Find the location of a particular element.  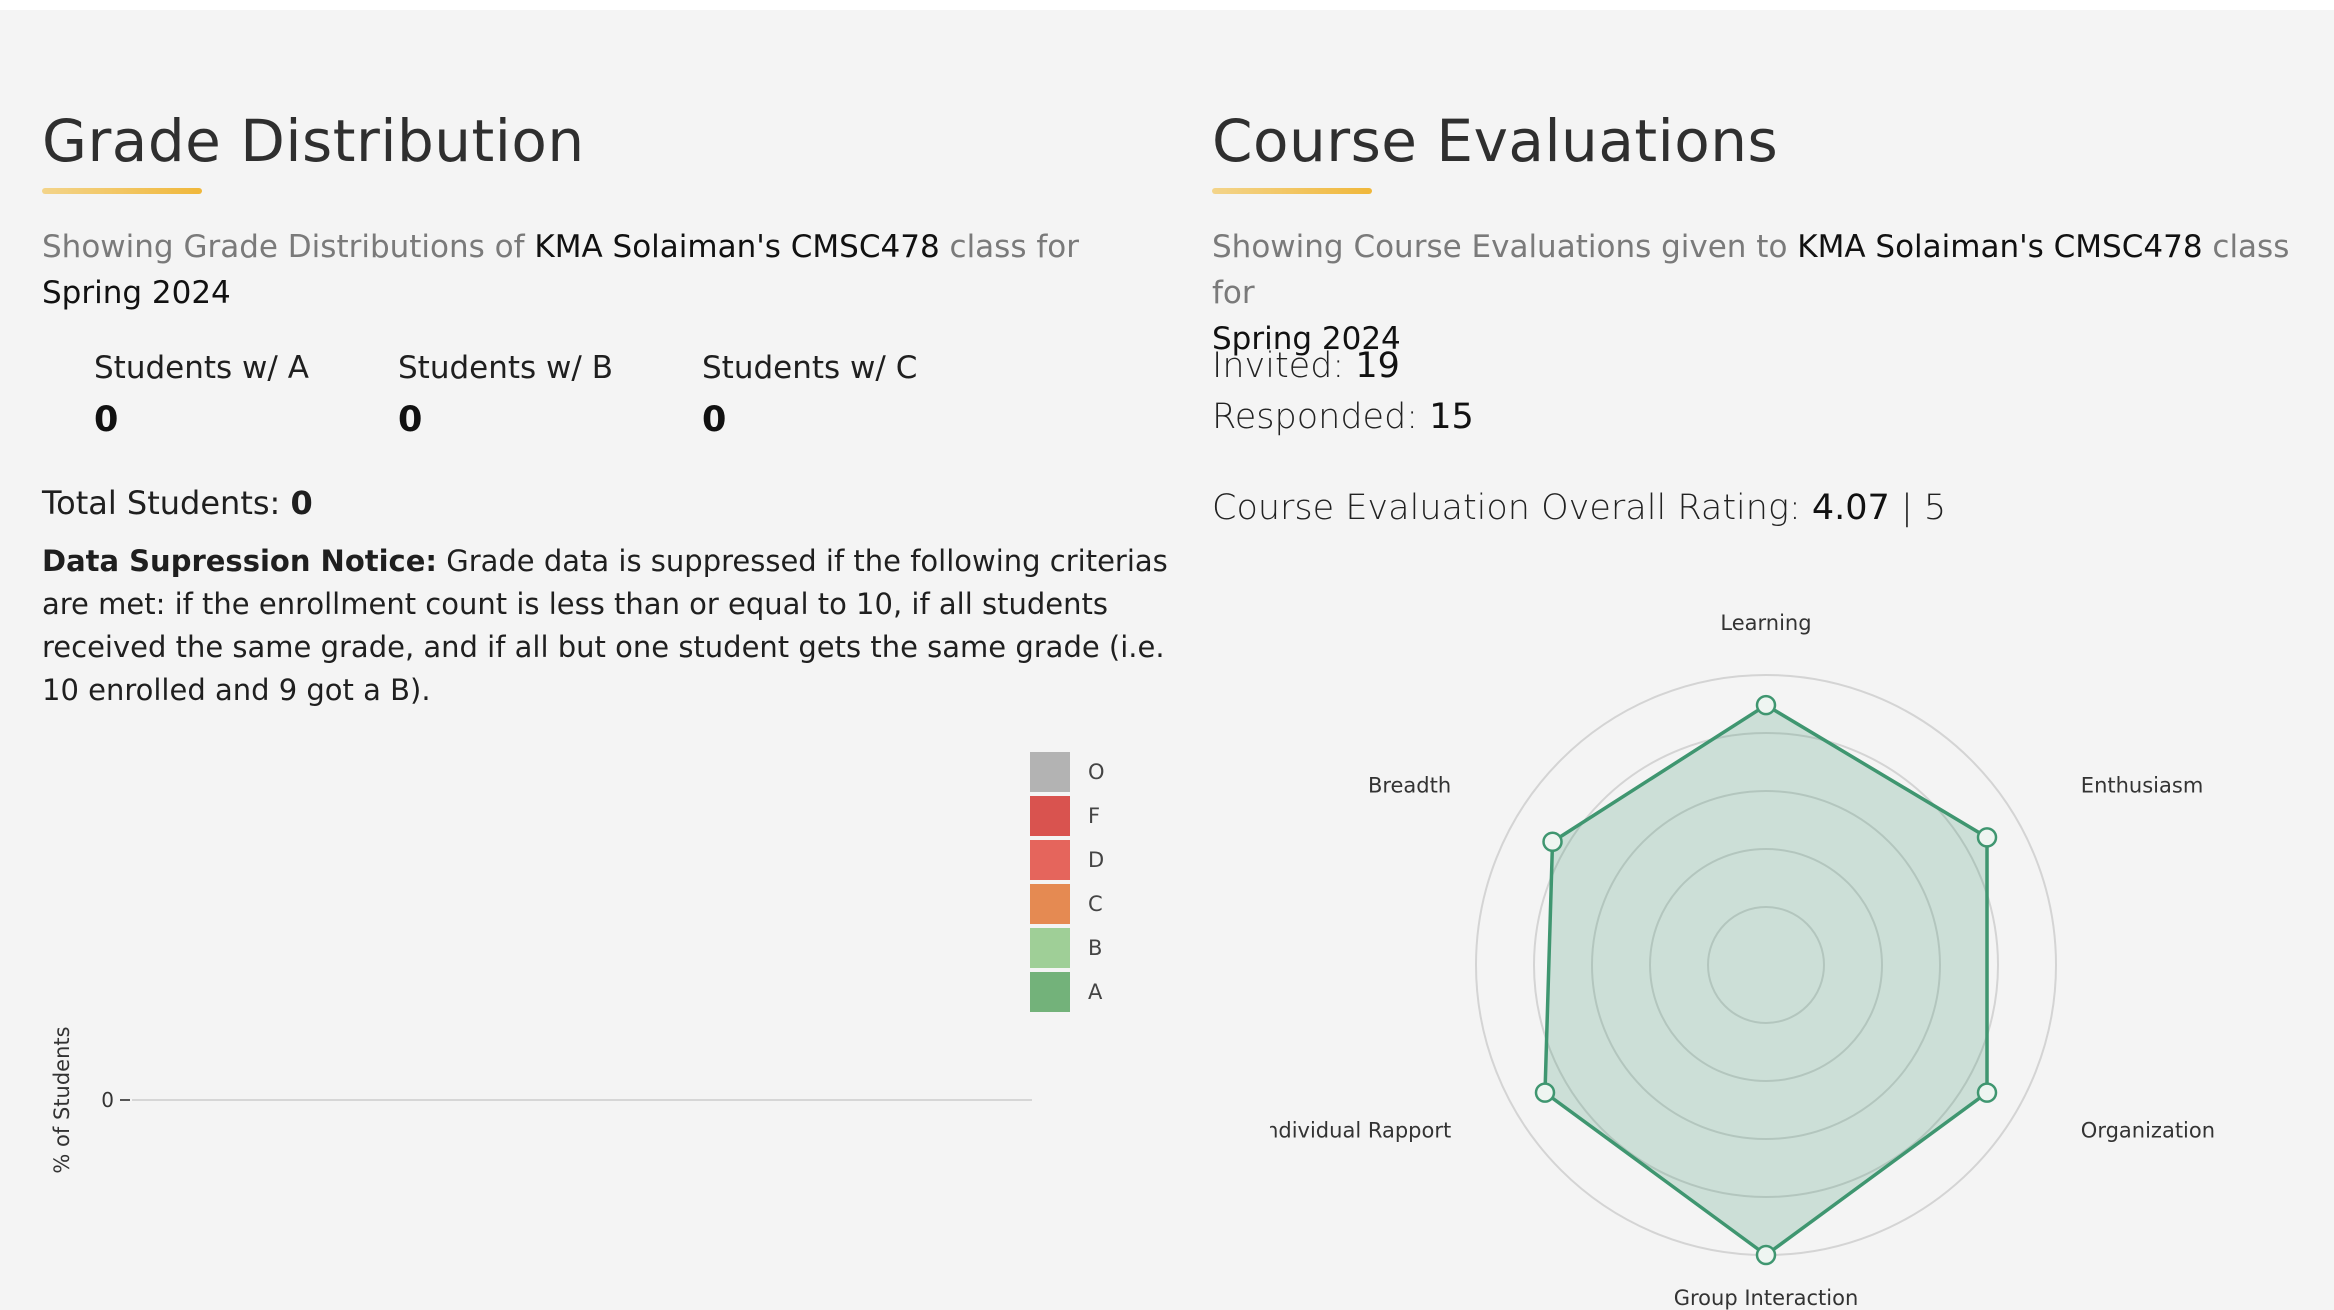

radar-point-learning is located at coordinates (1766, 705).